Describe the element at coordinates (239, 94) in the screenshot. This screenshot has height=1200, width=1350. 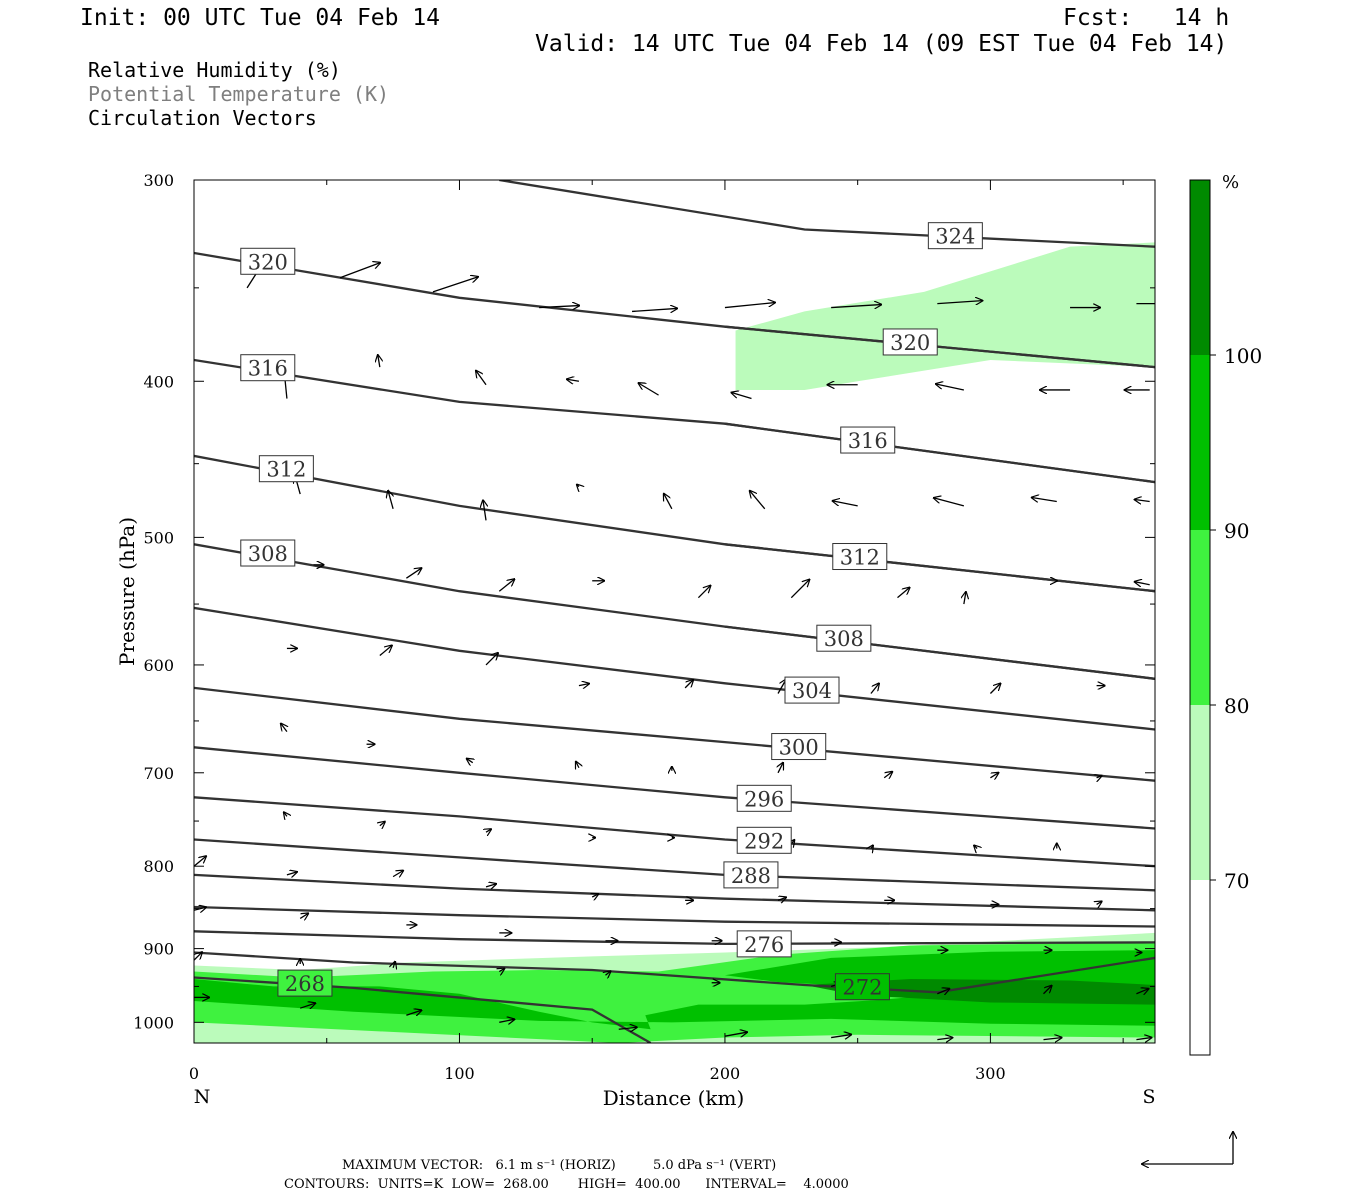
I see `legend-line-theta: Potential Temperature (K)` at that location.